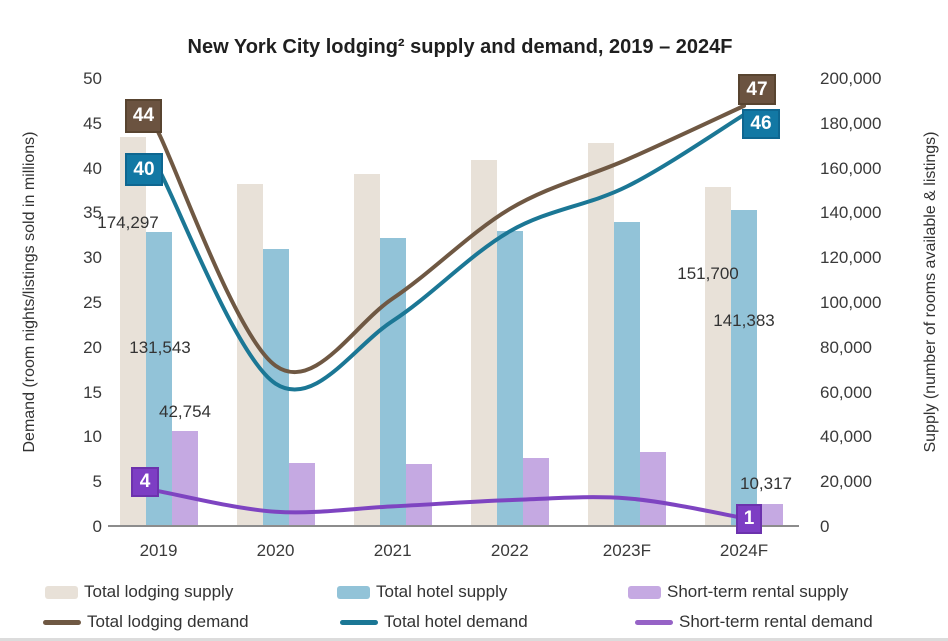  Describe the element at coordinates (92, 213) in the screenshot. I see `left-axis-tick-label: 35` at that location.